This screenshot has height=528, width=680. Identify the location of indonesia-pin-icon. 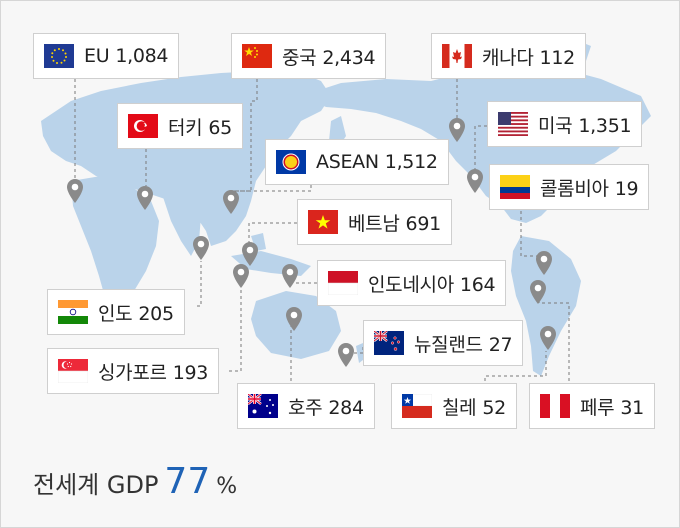
(290, 276).